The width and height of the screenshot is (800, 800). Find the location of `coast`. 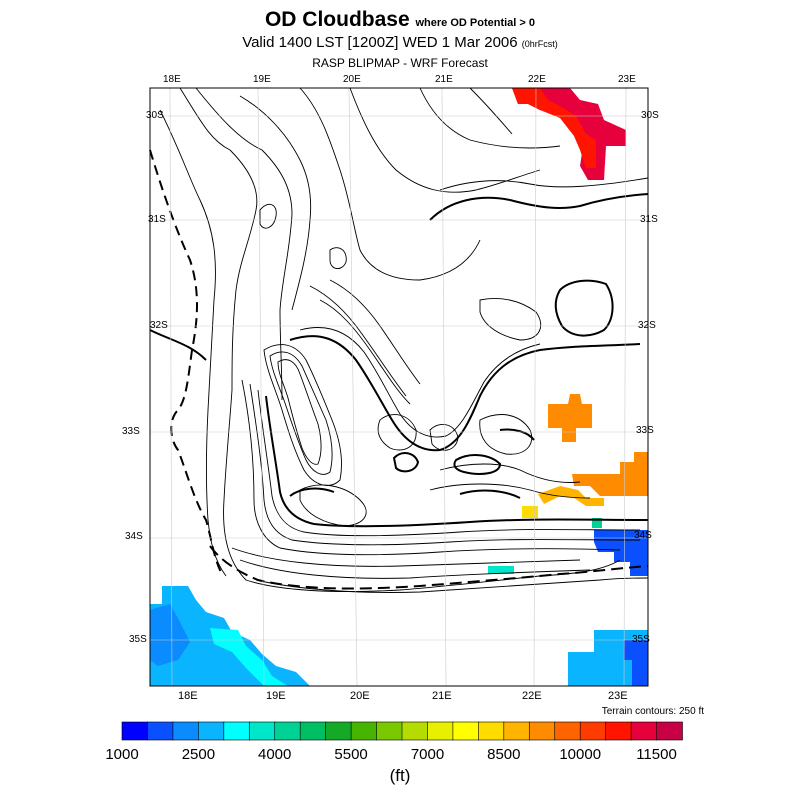

coast is located at coordinates (429, 567).